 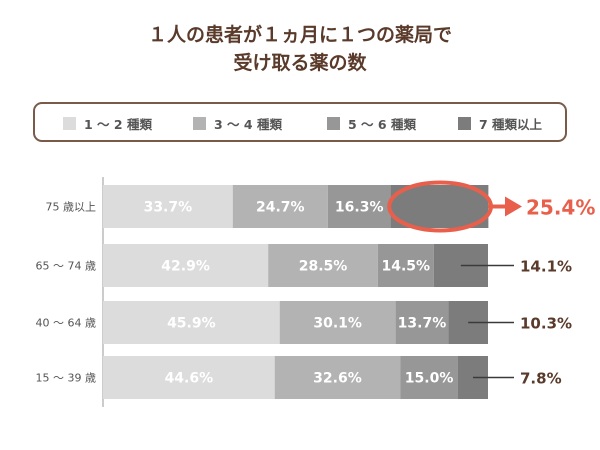 What do you see at coordinates (382, 124) in the screenshot?
I see `legend-label: 5 ～ 6 種類` at bounding box center [382, 124].